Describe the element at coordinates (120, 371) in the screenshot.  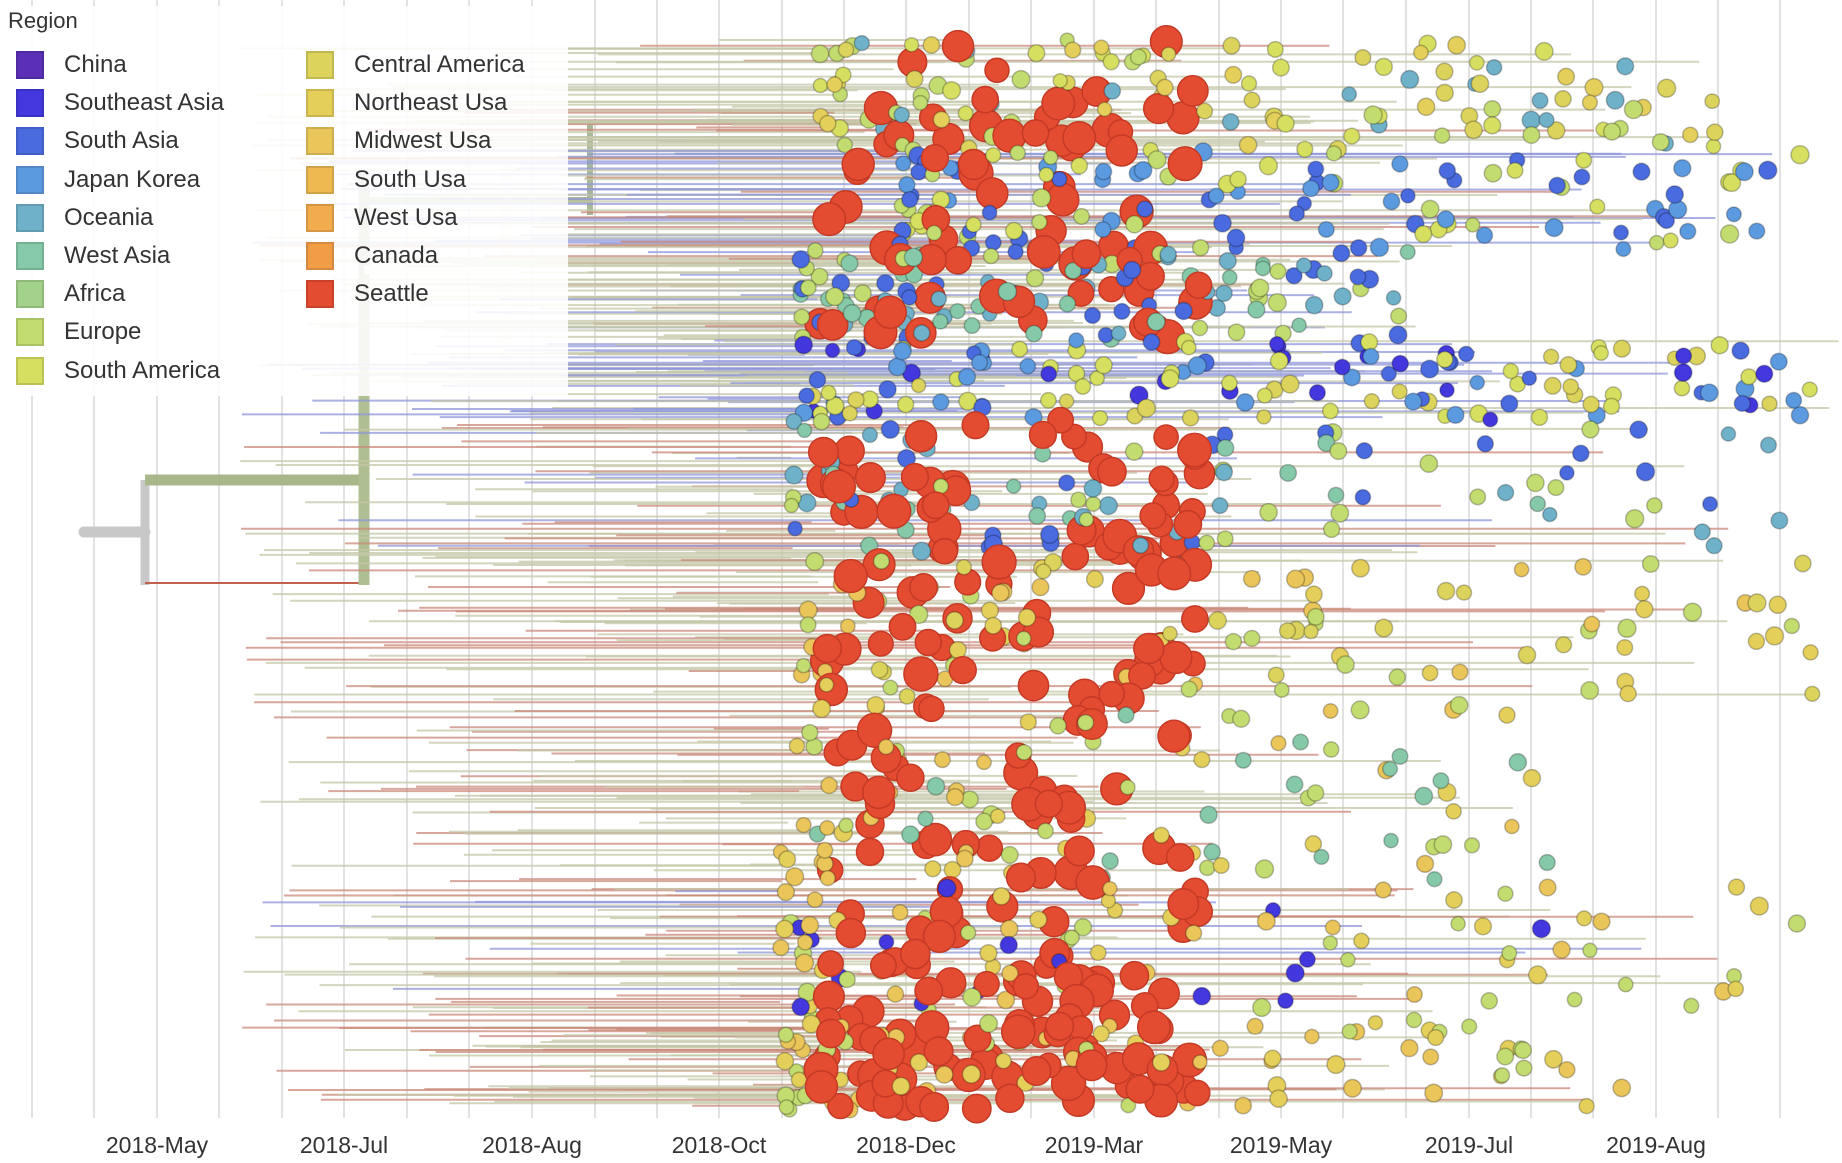
I see `legend-item-south-america: South America` at that location.